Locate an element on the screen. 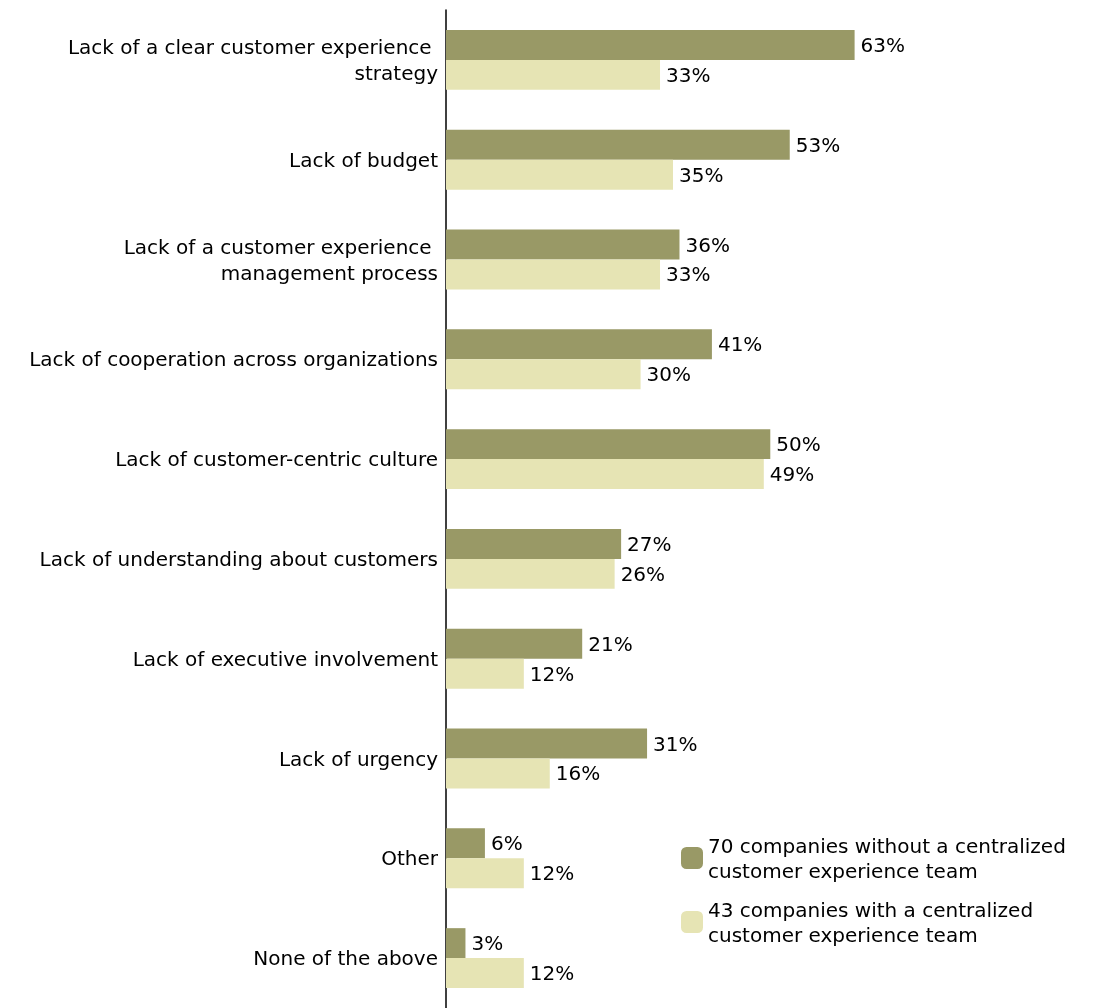 This screenshot has height=1008, width=1093. y-tick-label: Lack of executive involvement is located at coordinates (285, 658).